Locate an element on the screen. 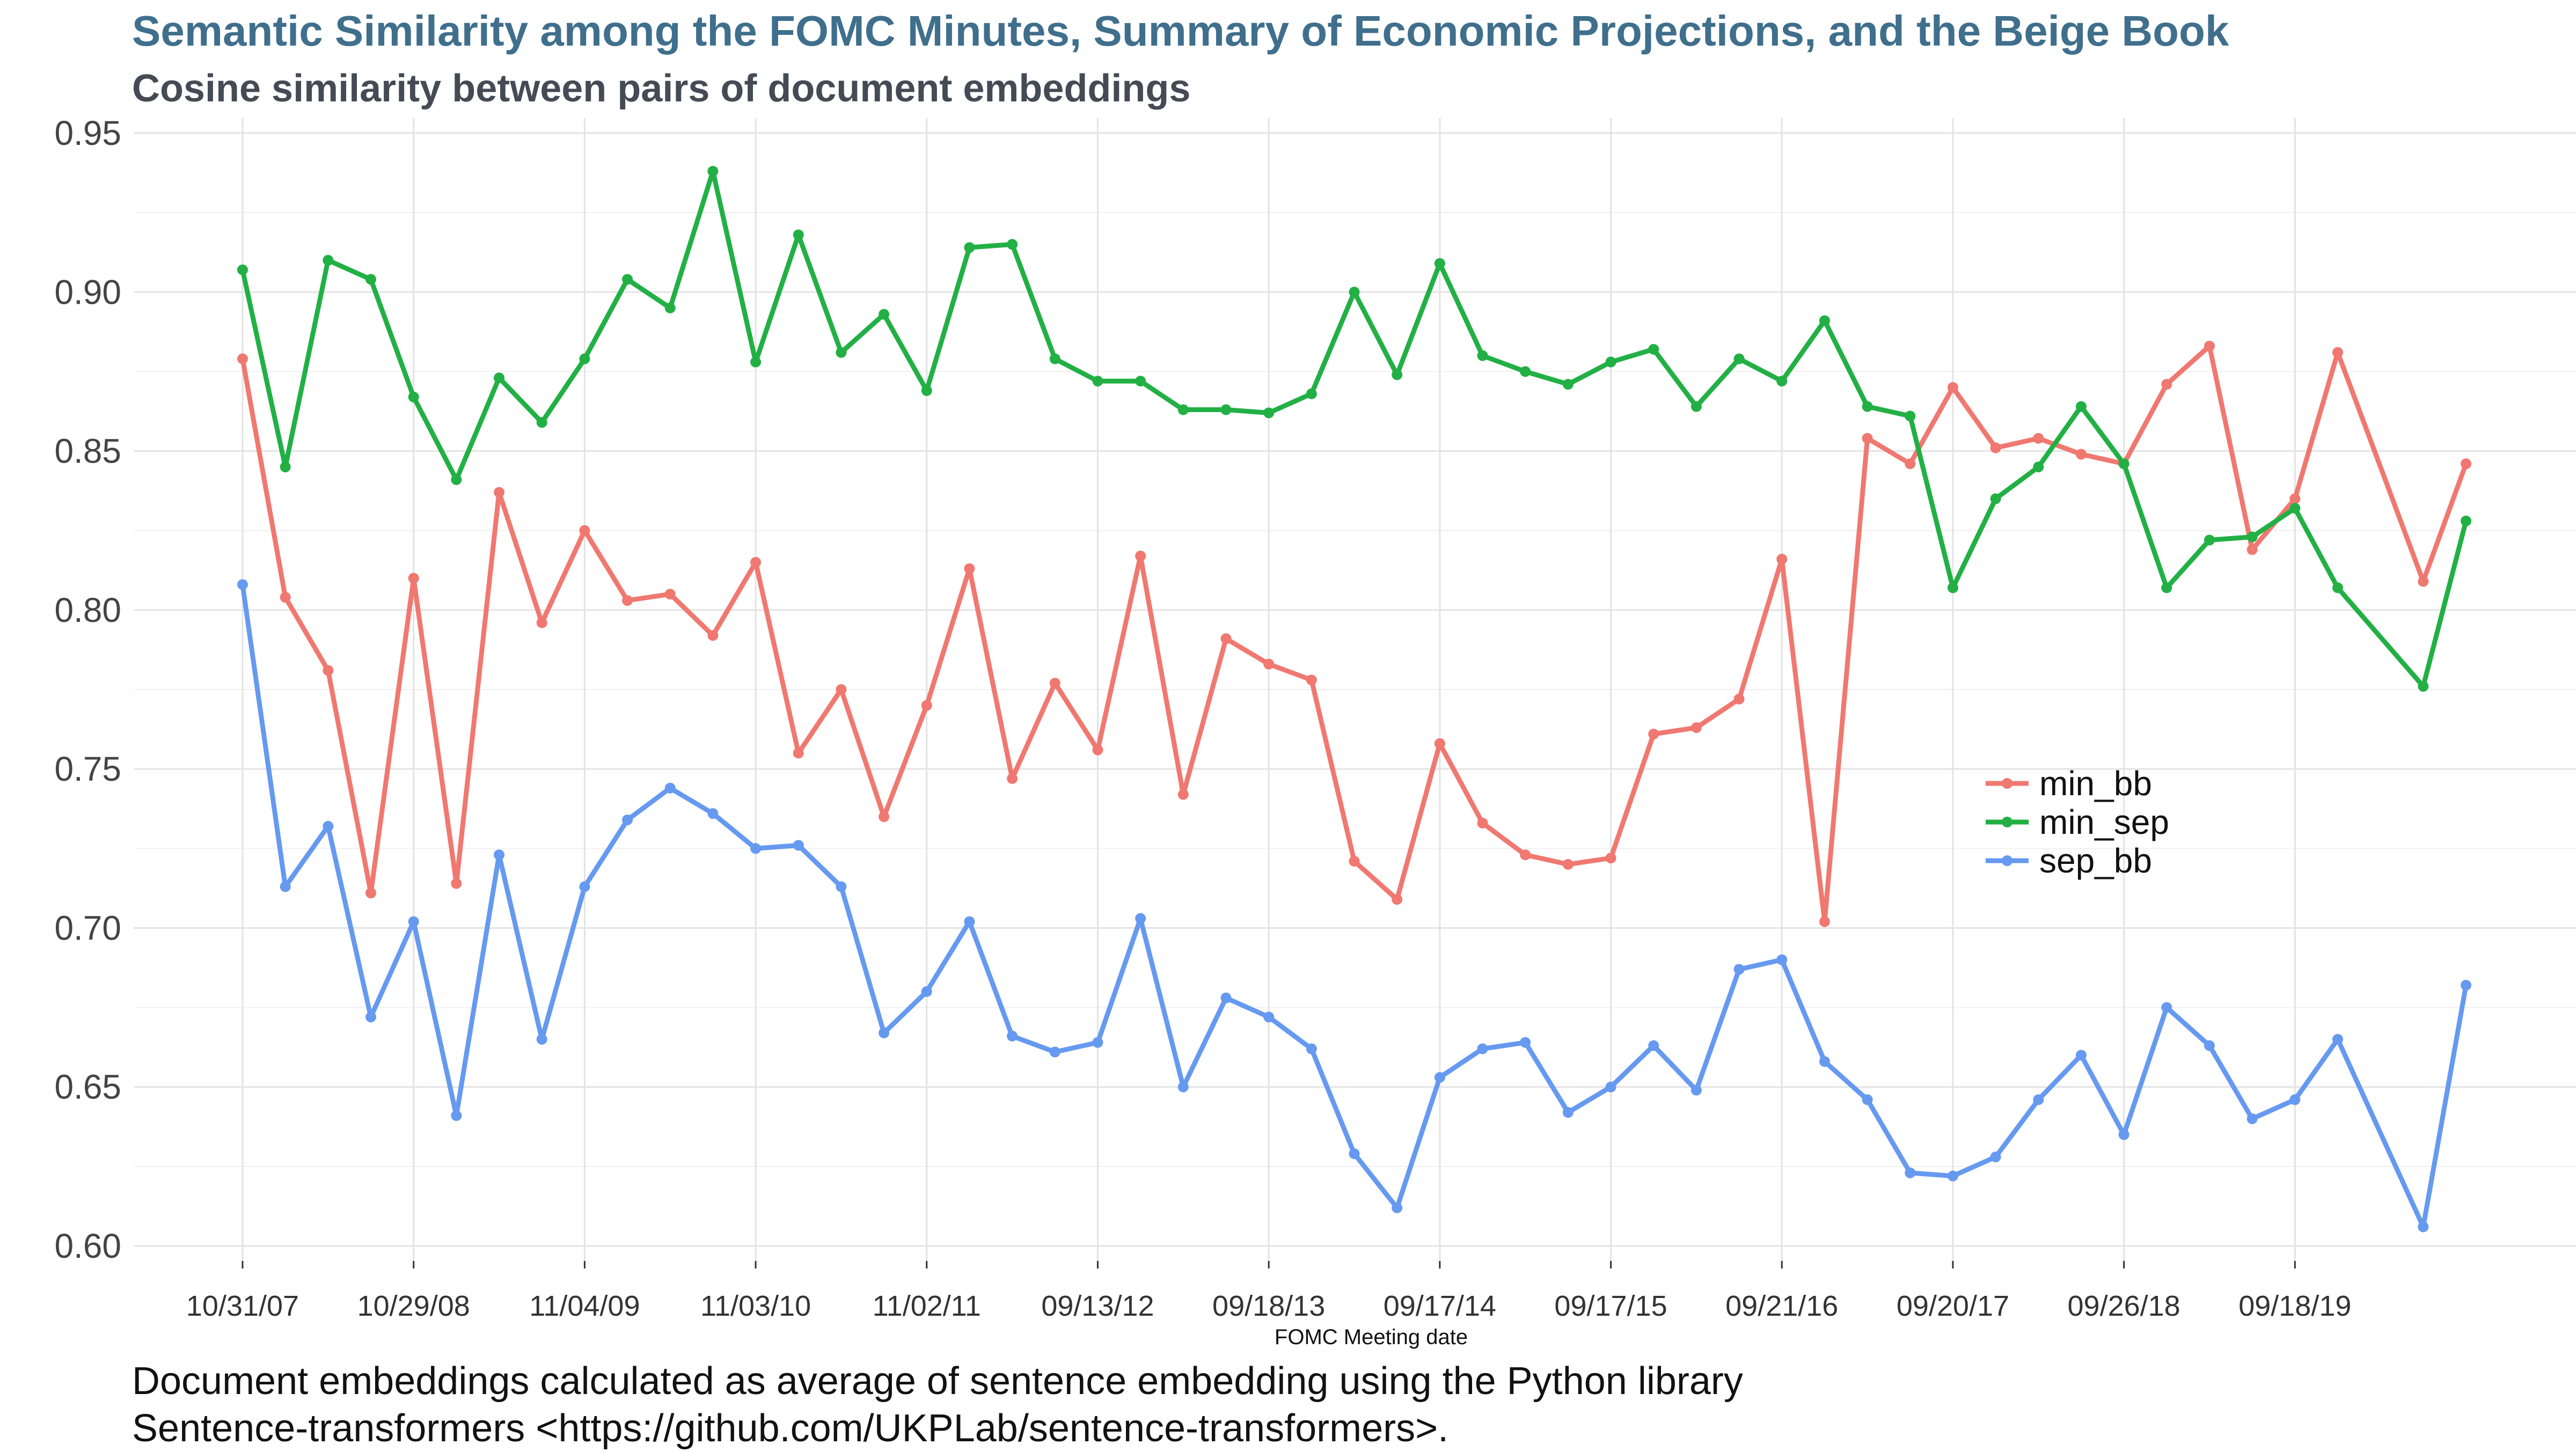 The height and width of the screenshot is (1452, 2576). y-tick-label: 0.90 is located at coordinates (87, 292).